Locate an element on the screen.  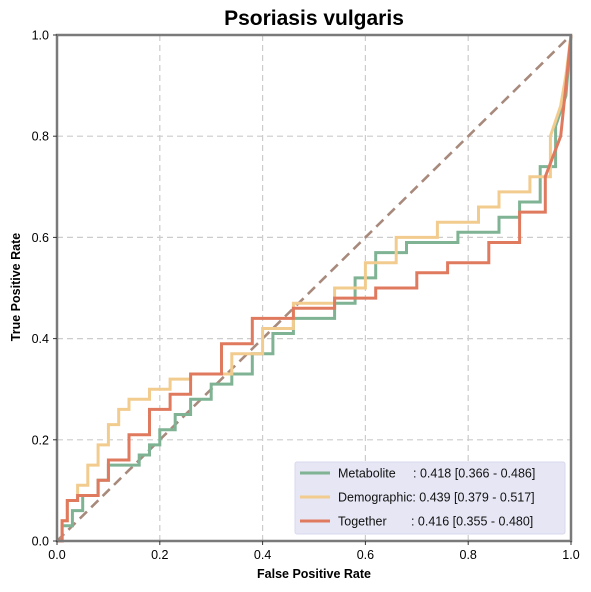
y-tick-label: 0.8 is located at coordinates (40, 137).